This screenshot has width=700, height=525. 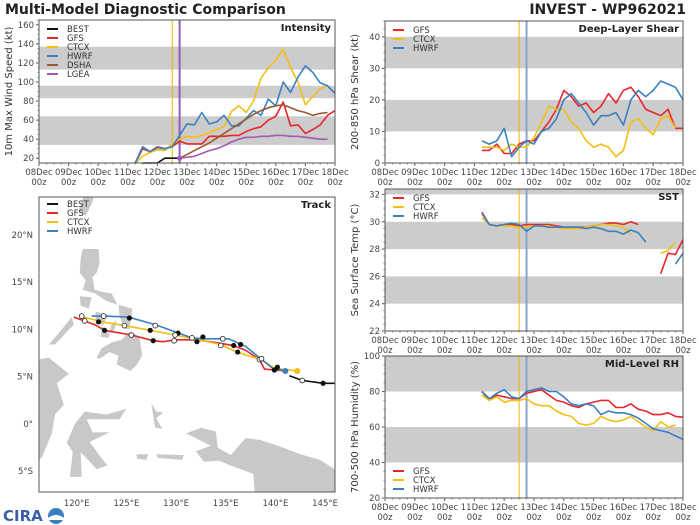 What do you see at coordinates (355, 92) in the screenshot?
I see `y-axis-label: 200-850 hPa Shear (kt)` at bounding box center [355, 92].